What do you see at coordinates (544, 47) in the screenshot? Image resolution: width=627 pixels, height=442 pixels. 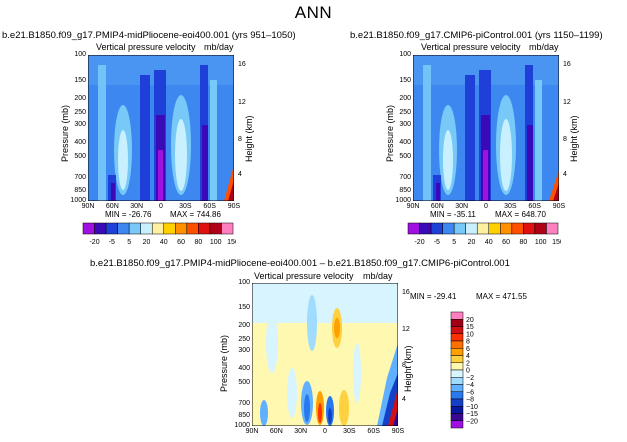 I see `panel2-subtitle-units: mb/day` at bounding box center [544, 47].